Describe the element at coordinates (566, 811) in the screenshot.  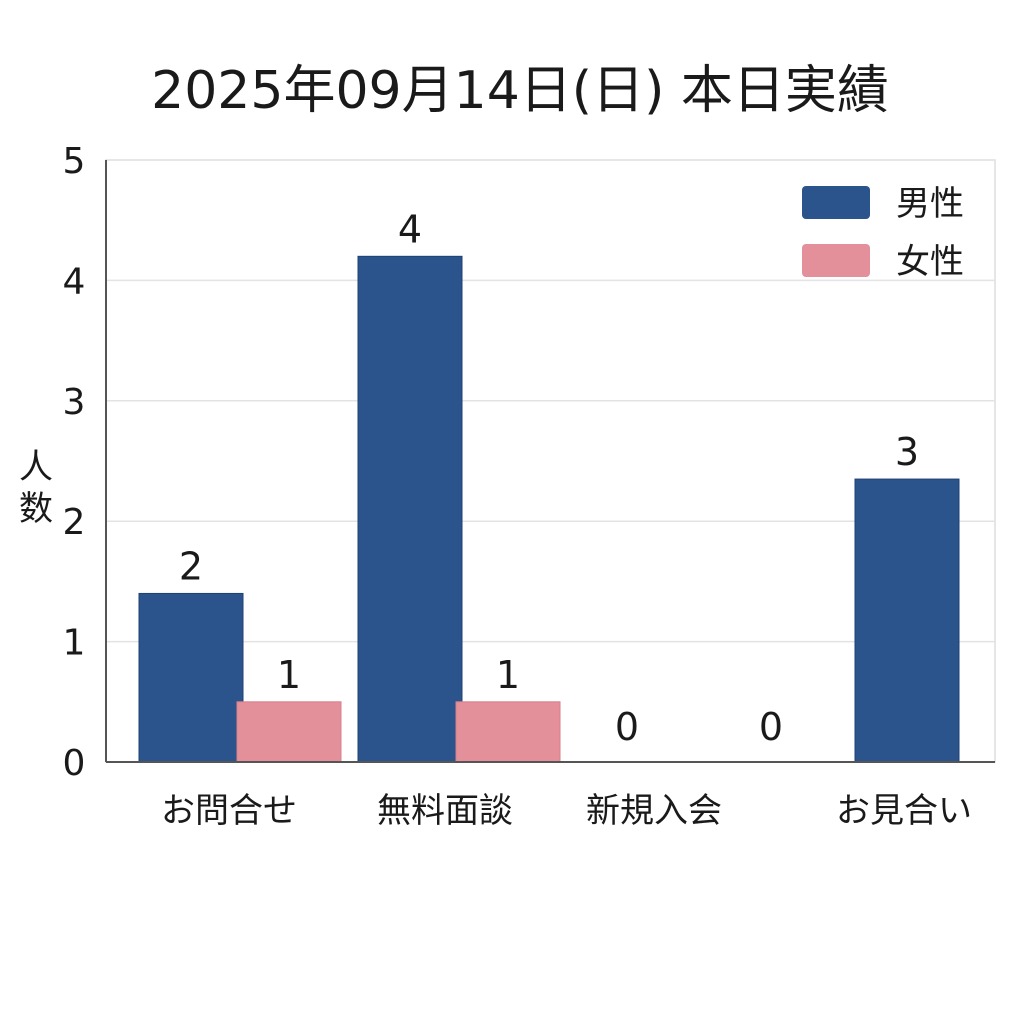
I see `x-axis-categories: お問合せ 無料面談 新規入会 お見合い` at that location.